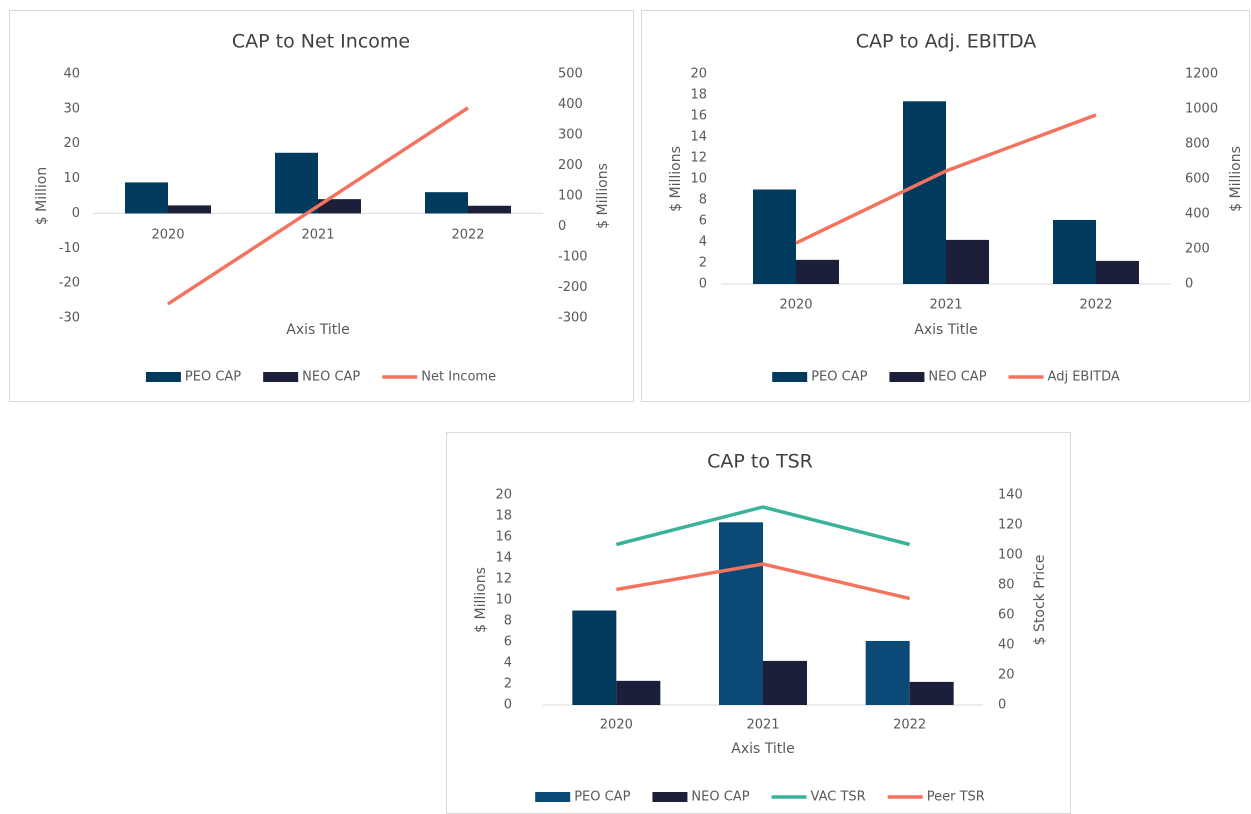 The width and height of the screenshot is (1251, 814). Describe the element at coordinates (1084, 377) in the screenshot. I see `legend-label: Adj EBITDA` at that location.